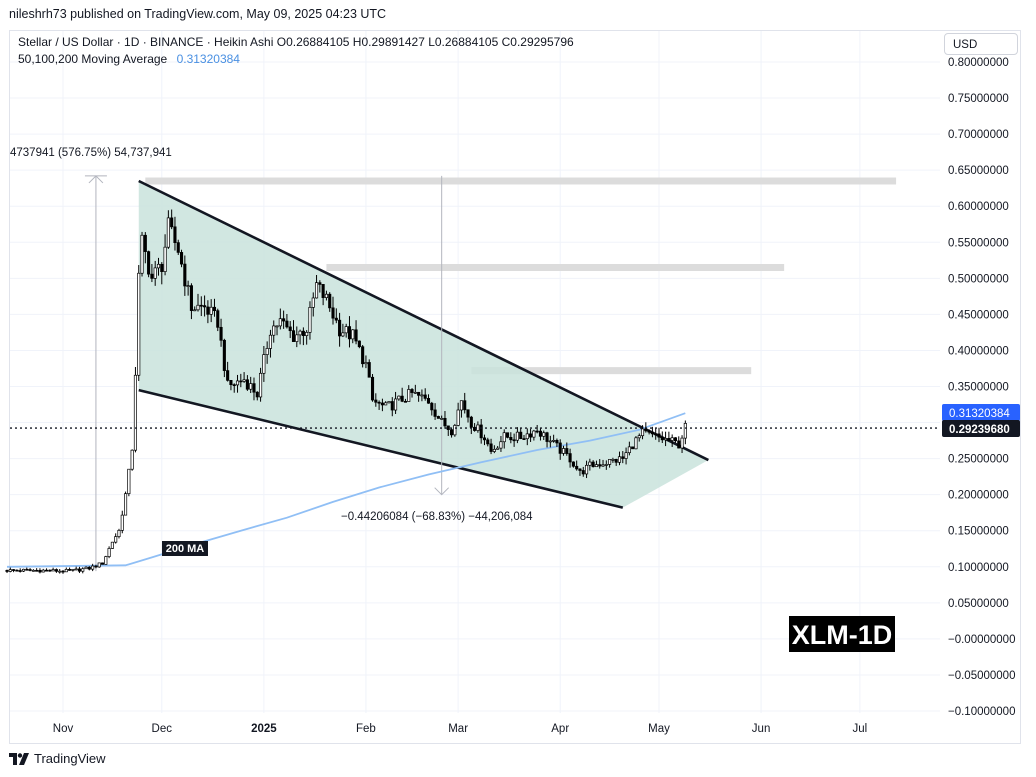 The image size is (1036, 777). What do you see at coordinates (860, 729) in the screenshot?
I see `x-tick-label: Jul` at bounding box center [860, 729].